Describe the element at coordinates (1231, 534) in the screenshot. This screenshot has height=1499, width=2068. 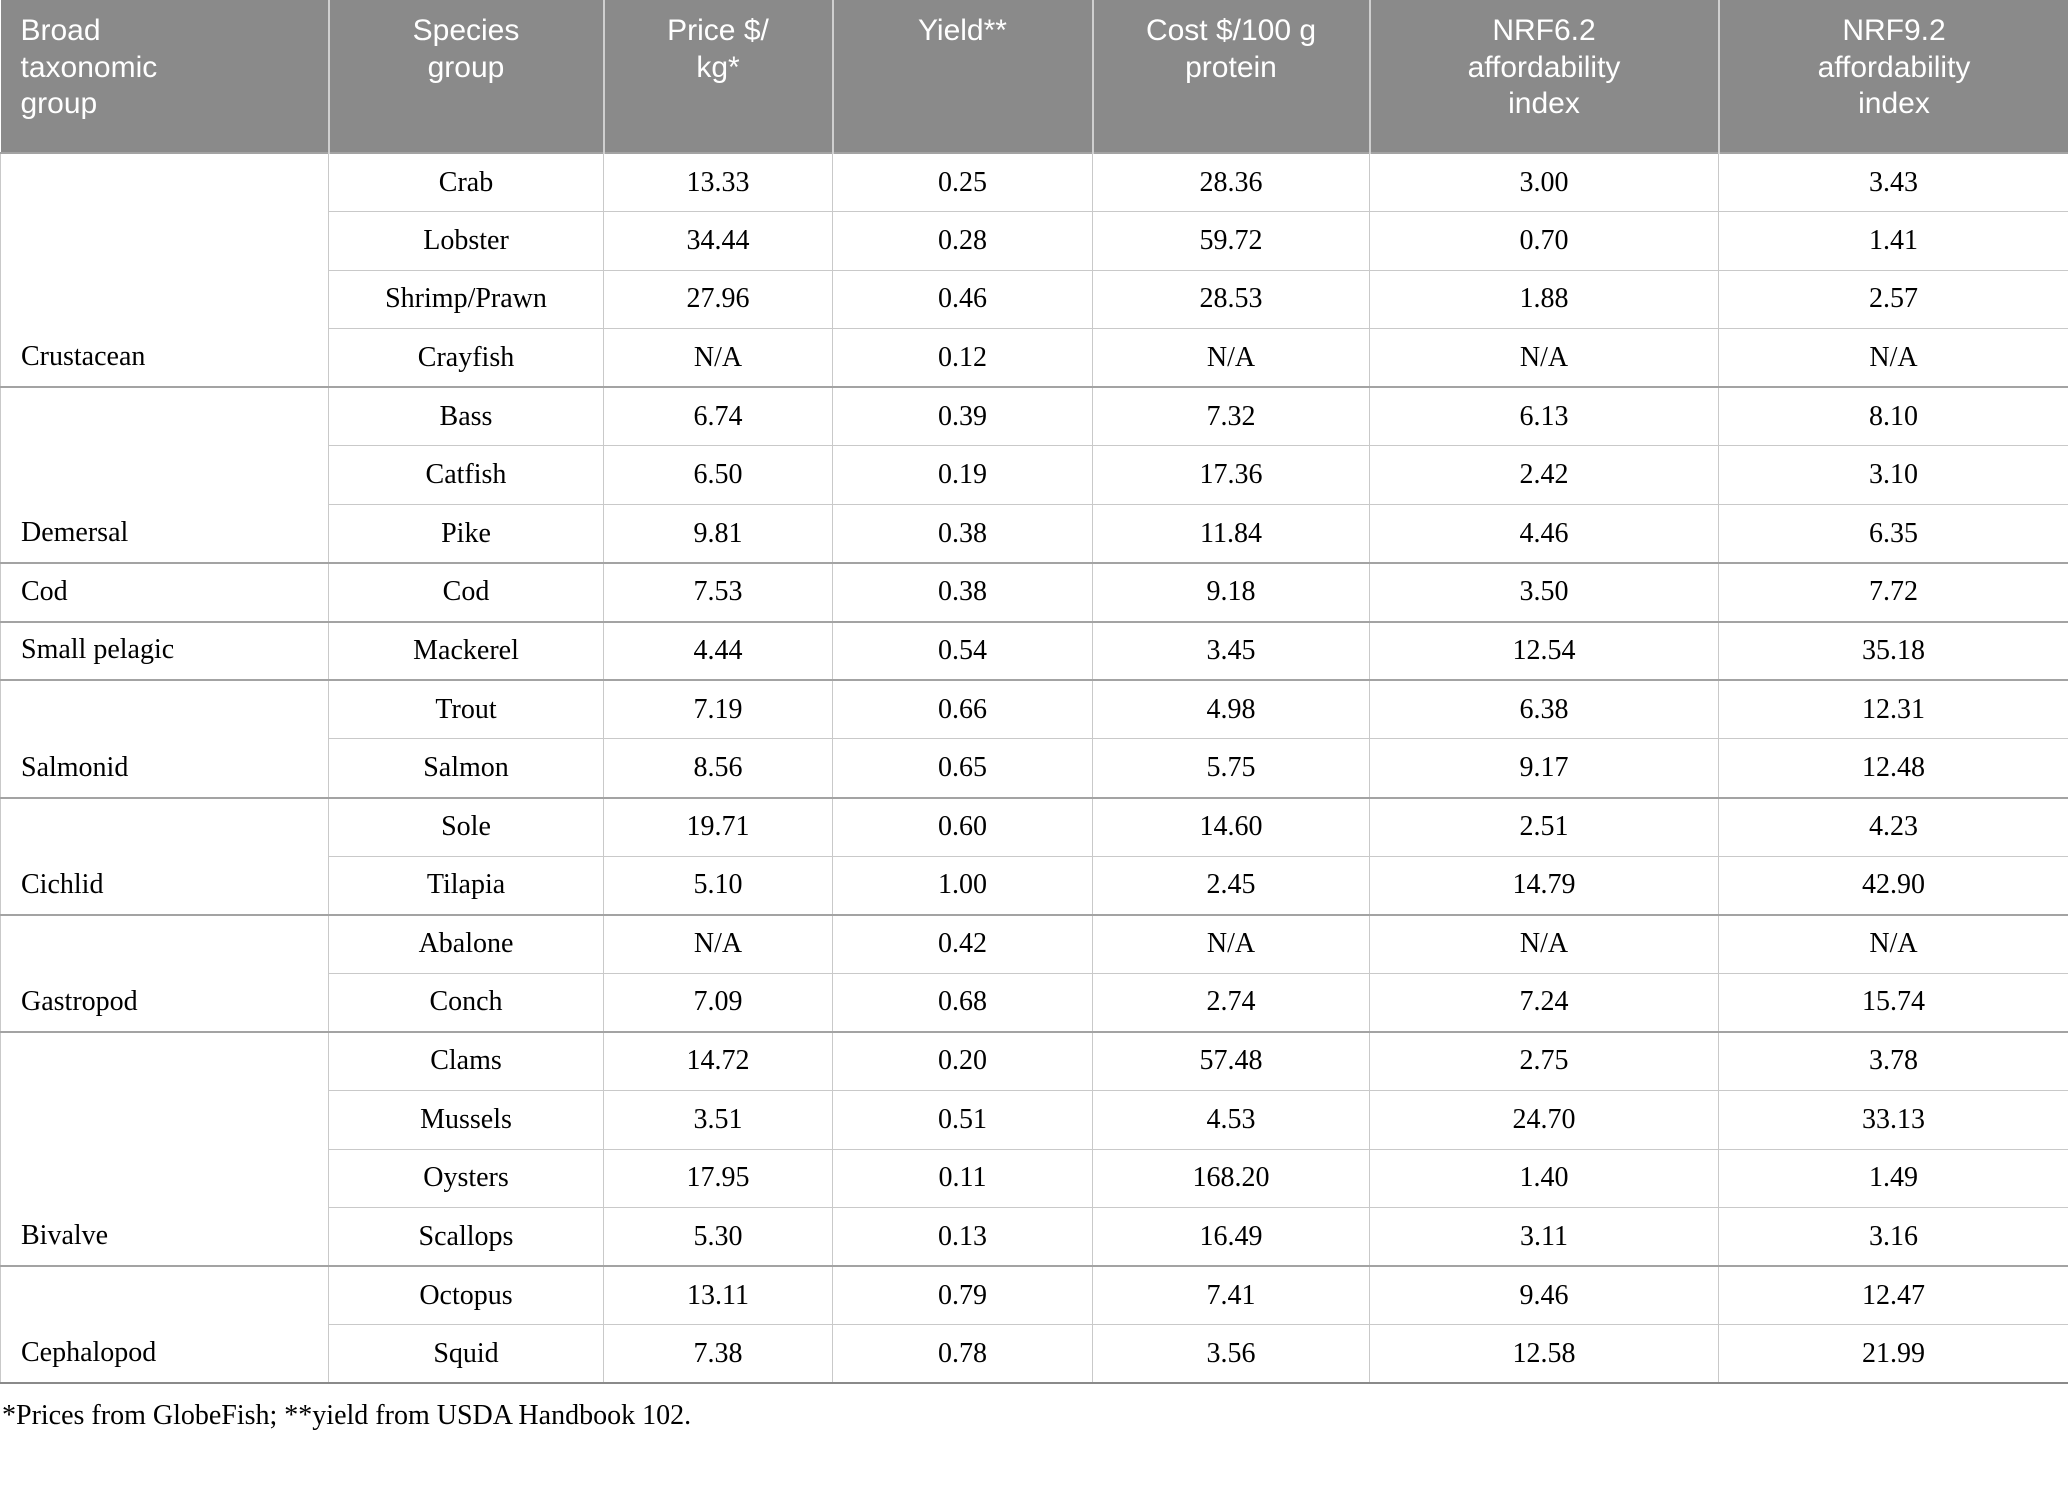
I see `cost-per-protein-cell: 11.84` at that location.